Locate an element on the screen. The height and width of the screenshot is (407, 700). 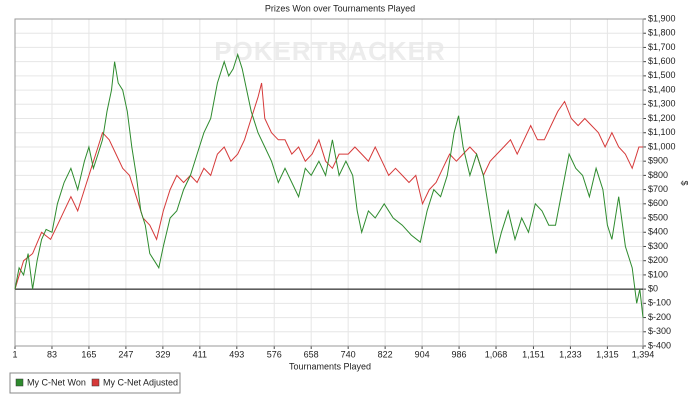
y-tick-label: $-400 is located at coordinates (659, 345).